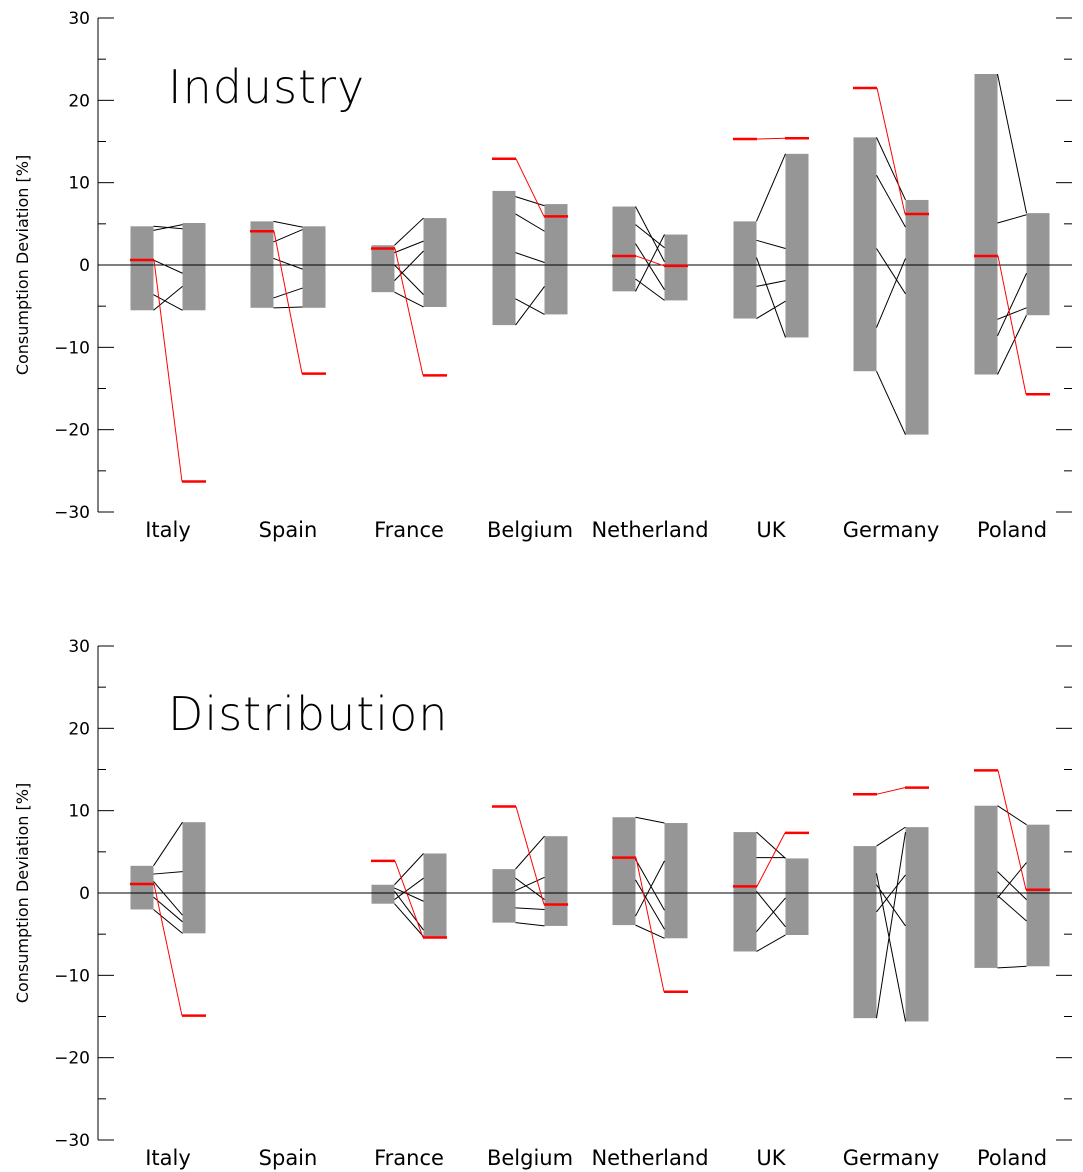 The image size is (1083, 1172). Describe the element at coordinates (79, 812) in the screenshot. I see `y-tick-label: 10` at that location.